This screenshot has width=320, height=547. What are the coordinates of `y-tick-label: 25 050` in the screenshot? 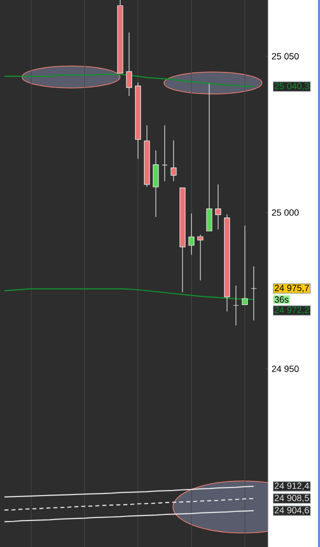 It's located at (285, 56).